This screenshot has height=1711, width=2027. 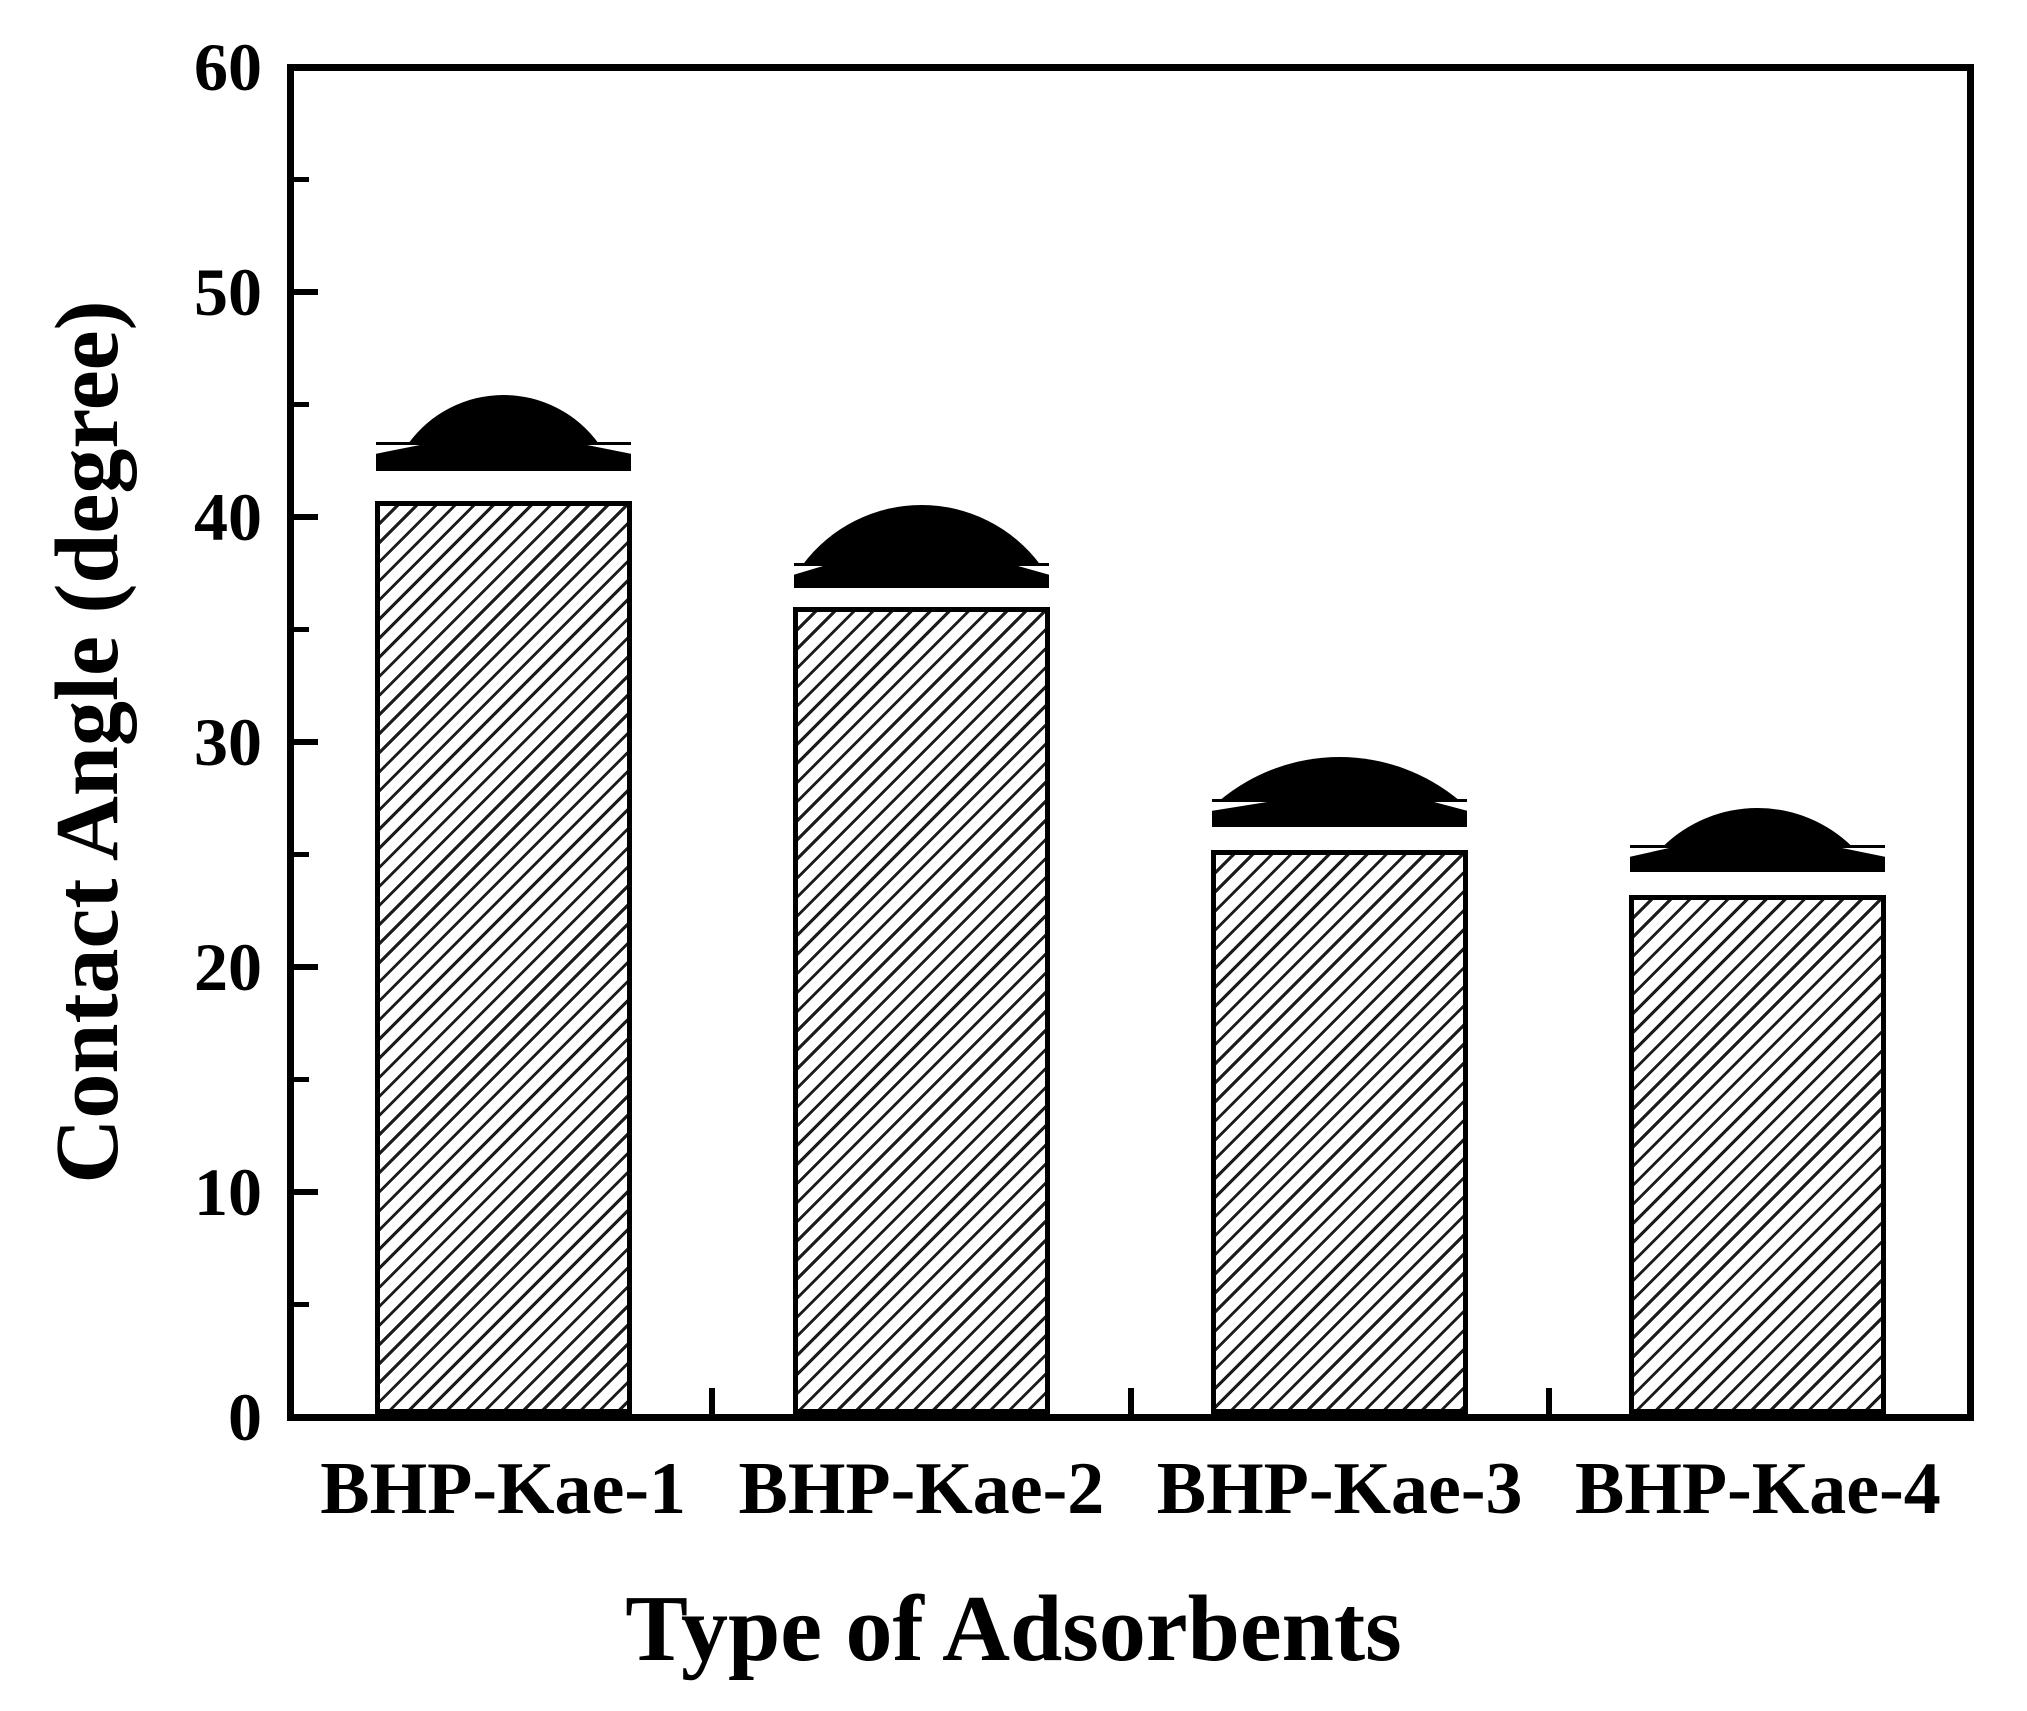 What do you see at coordinates (921, 1489) in the screenshot?
I see `x-category-label-2: BHP-Kae-2` at bounding box center [921, 1489].